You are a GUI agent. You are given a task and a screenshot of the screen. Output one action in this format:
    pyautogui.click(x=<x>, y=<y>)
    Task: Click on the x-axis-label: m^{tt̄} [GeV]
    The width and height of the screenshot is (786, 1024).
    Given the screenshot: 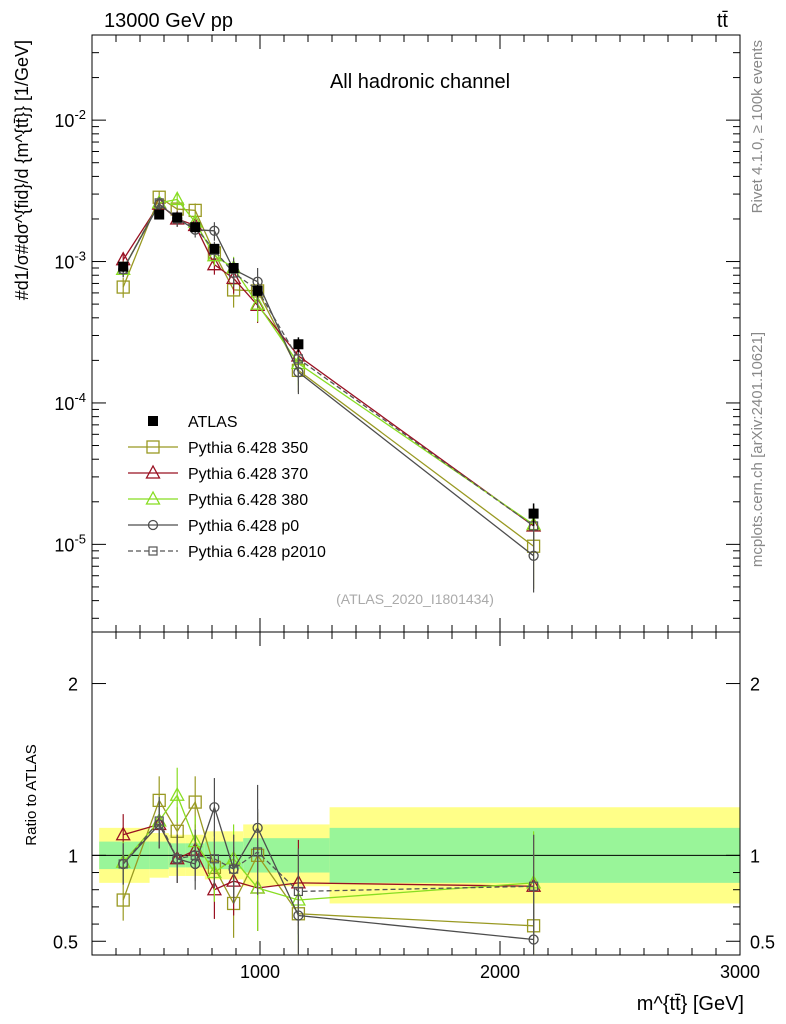 What is the action you would take?
    pyautogui.click(x=690, y=1004)
    